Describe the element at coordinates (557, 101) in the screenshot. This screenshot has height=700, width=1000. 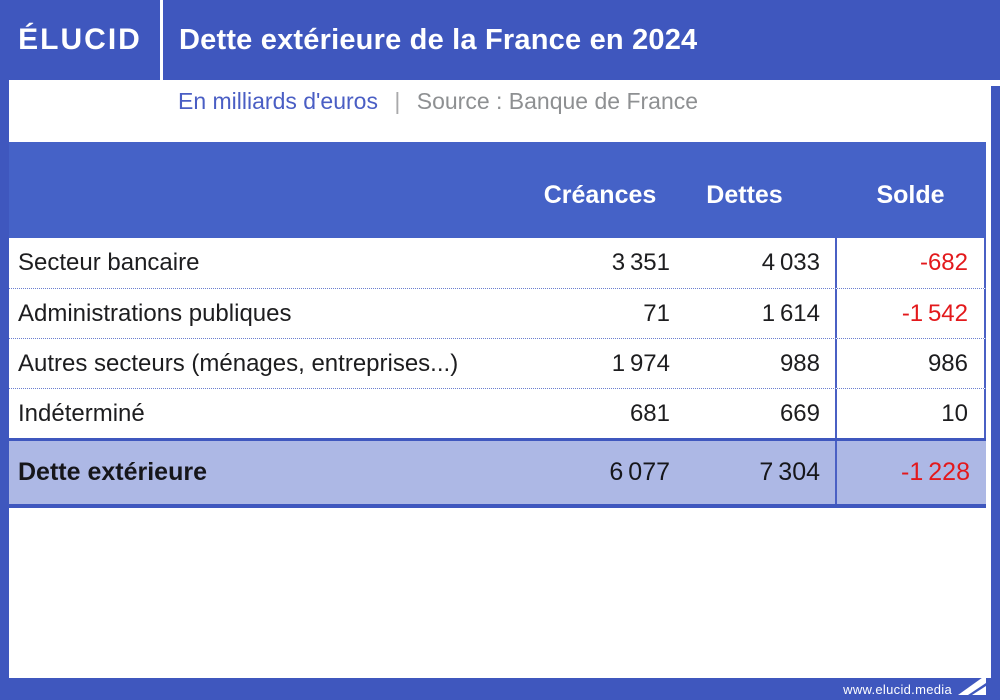
I see `source-label: Source : Banque de France` at that location.